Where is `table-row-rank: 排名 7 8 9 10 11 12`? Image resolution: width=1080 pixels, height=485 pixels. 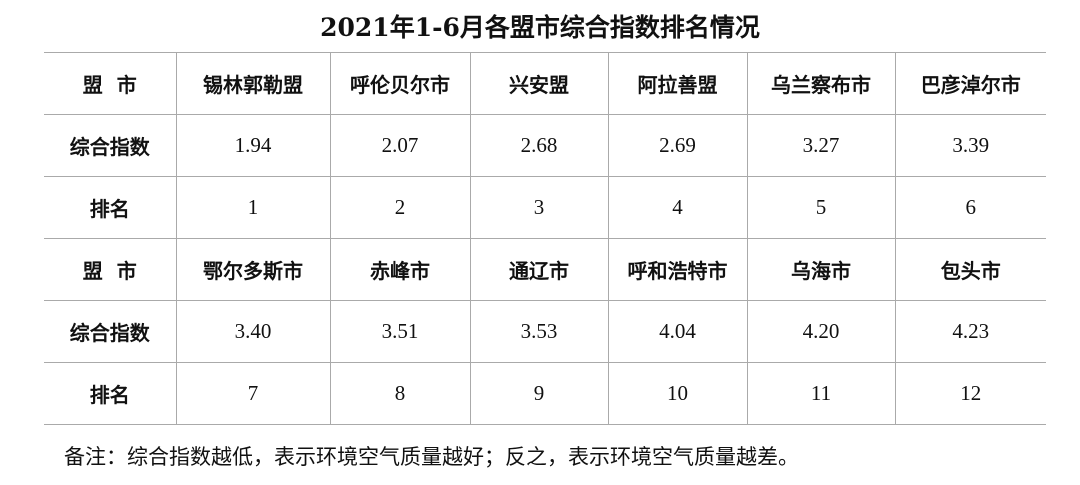
table-row-rank: 排名 7 8 9 10 11 12 is located at coordinates (545, 393).